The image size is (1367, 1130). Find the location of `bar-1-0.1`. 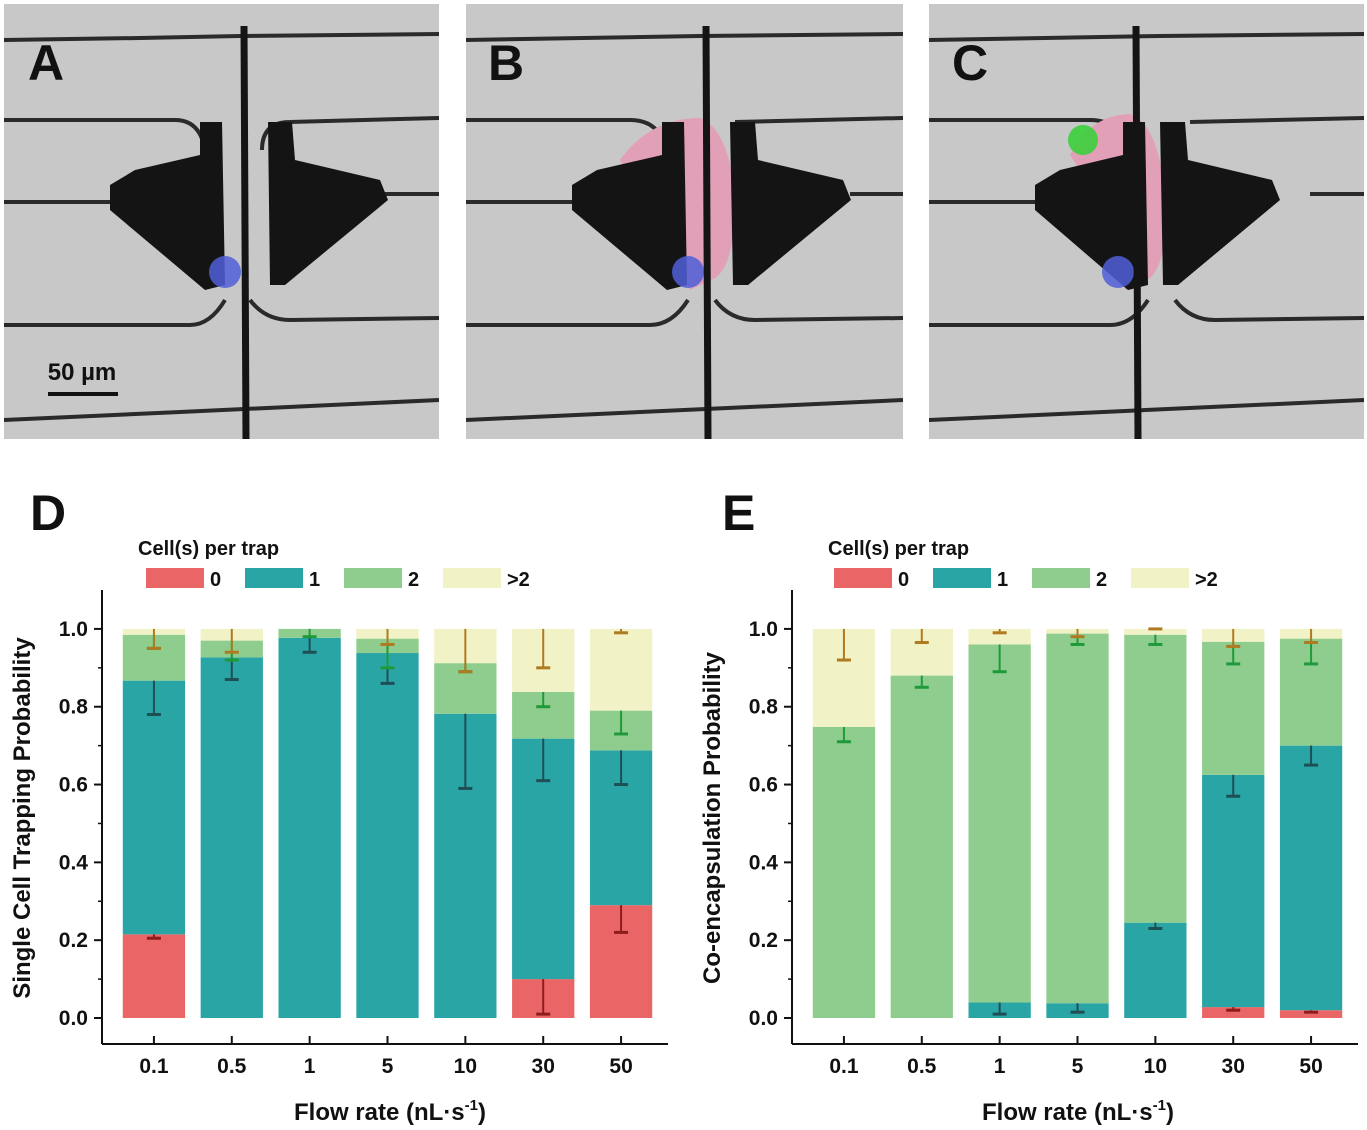

bar-1-0.1 is located at coordinates (154, 807).